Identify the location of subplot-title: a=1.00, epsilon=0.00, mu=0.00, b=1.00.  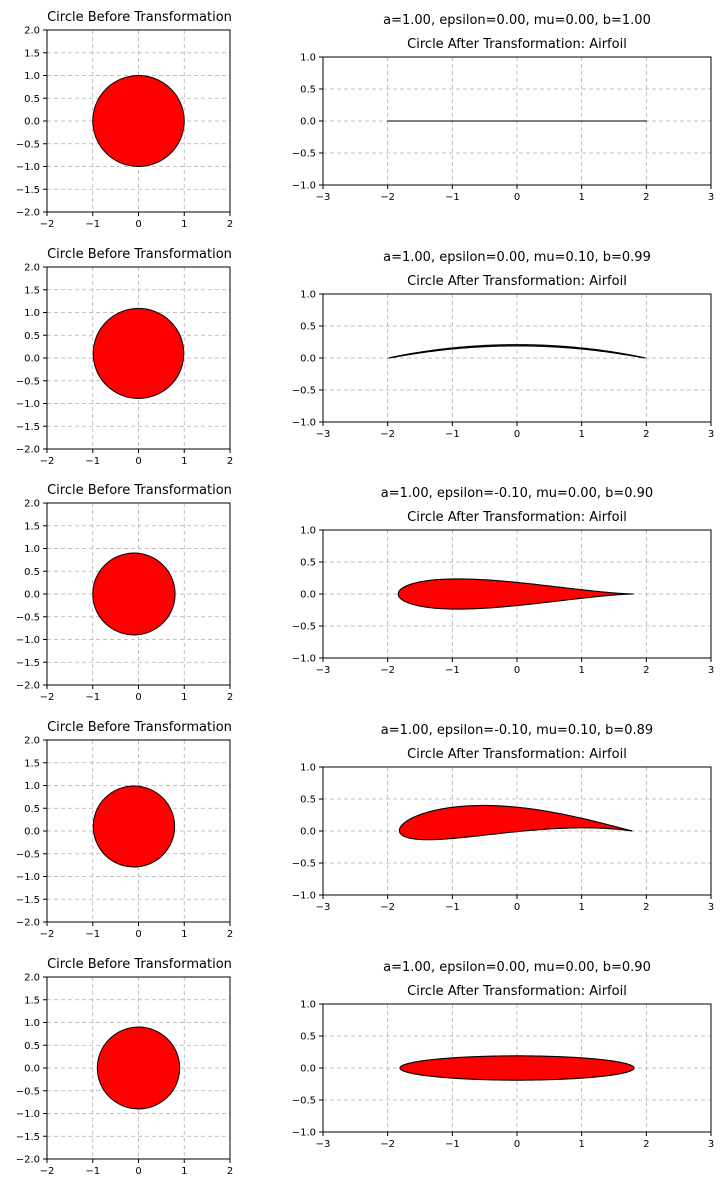
(517, 20).